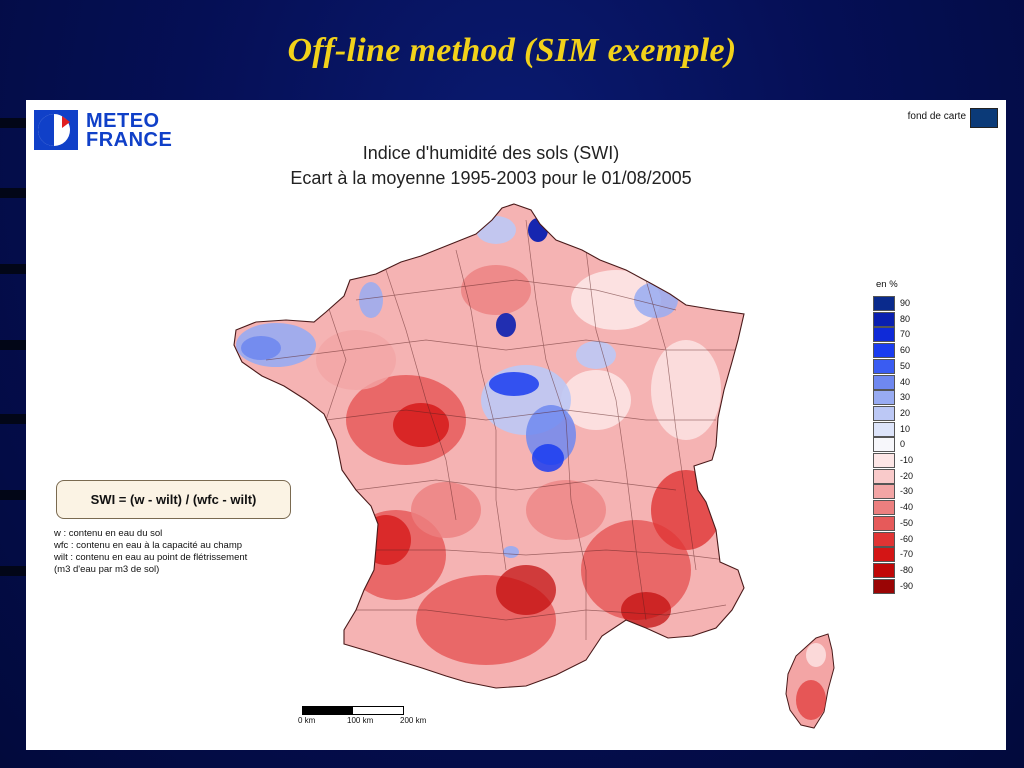 This screenshot has width=1024, height=768. What do you see at coordinates (907, 554) in the screenshot?
I see `legend-label: -70` at bounding box center [907, 554].